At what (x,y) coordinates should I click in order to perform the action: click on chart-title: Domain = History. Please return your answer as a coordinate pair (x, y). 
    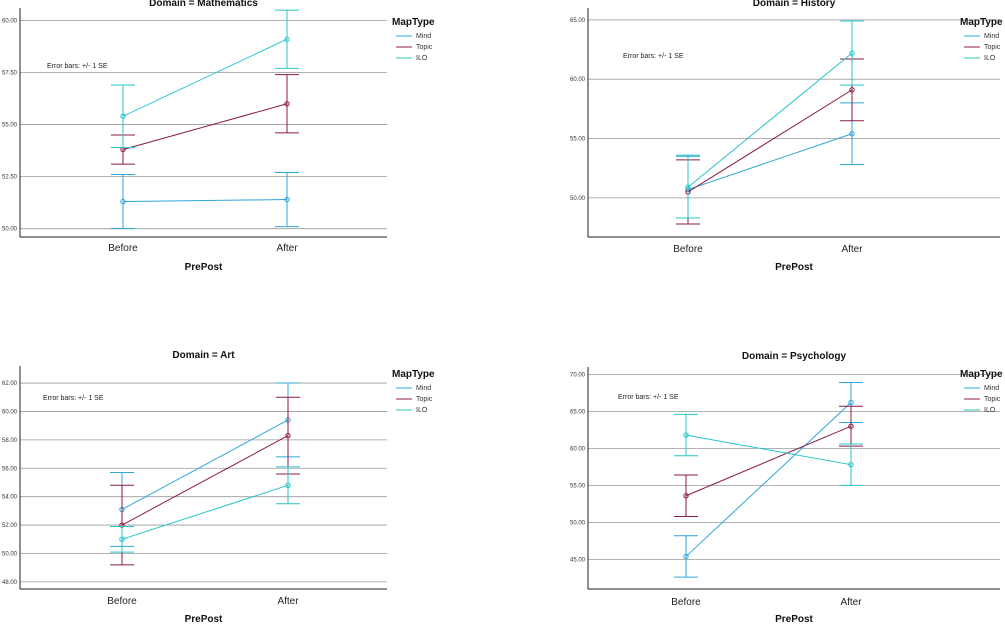
    Looking at the image, I should click on (794, 4).